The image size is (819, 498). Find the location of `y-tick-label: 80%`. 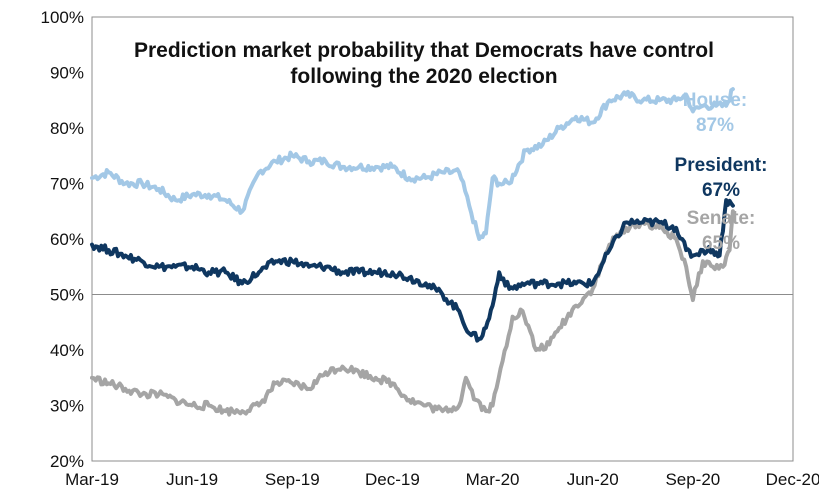

y-tick-label: 80% is located at coordinates (67, 128).